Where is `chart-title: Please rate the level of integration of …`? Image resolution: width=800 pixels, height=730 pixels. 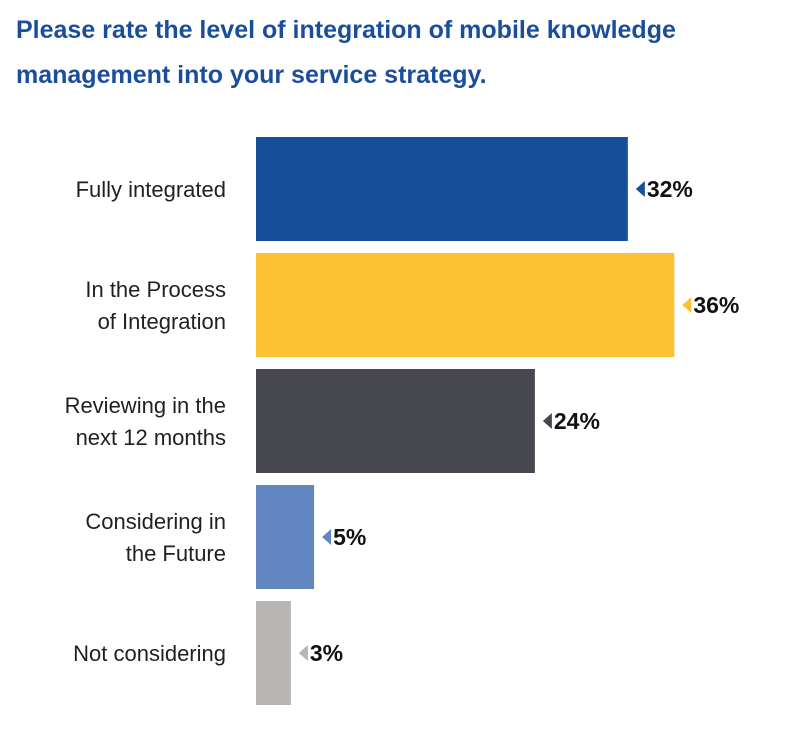 chart-title: Please rate the level of integration of … is located at coordinates (346, 52).